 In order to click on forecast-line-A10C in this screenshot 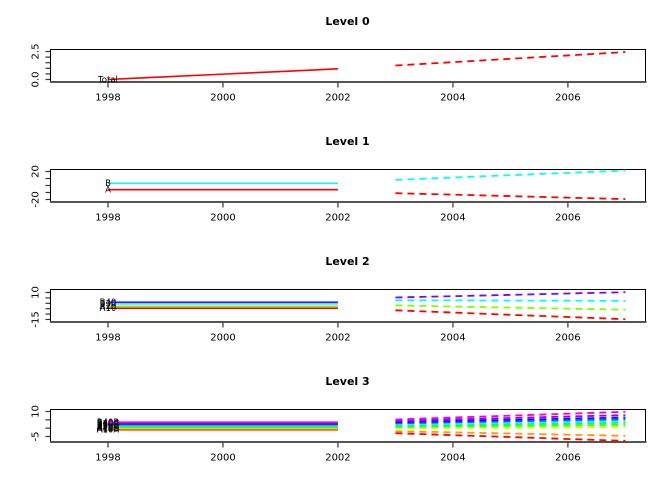, I will do `click(510, 428)`.